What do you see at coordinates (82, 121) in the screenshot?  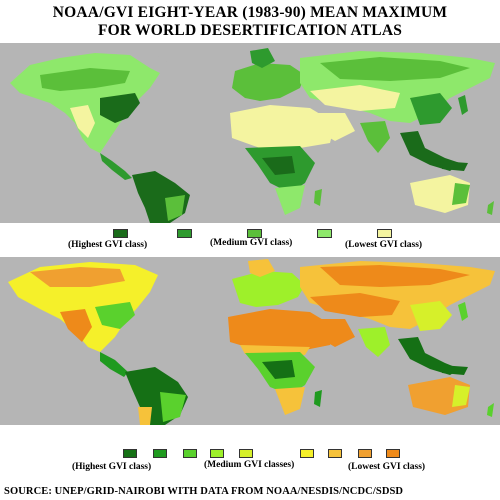 I see `north-america-west-dry` at bounding box center [82, 121].